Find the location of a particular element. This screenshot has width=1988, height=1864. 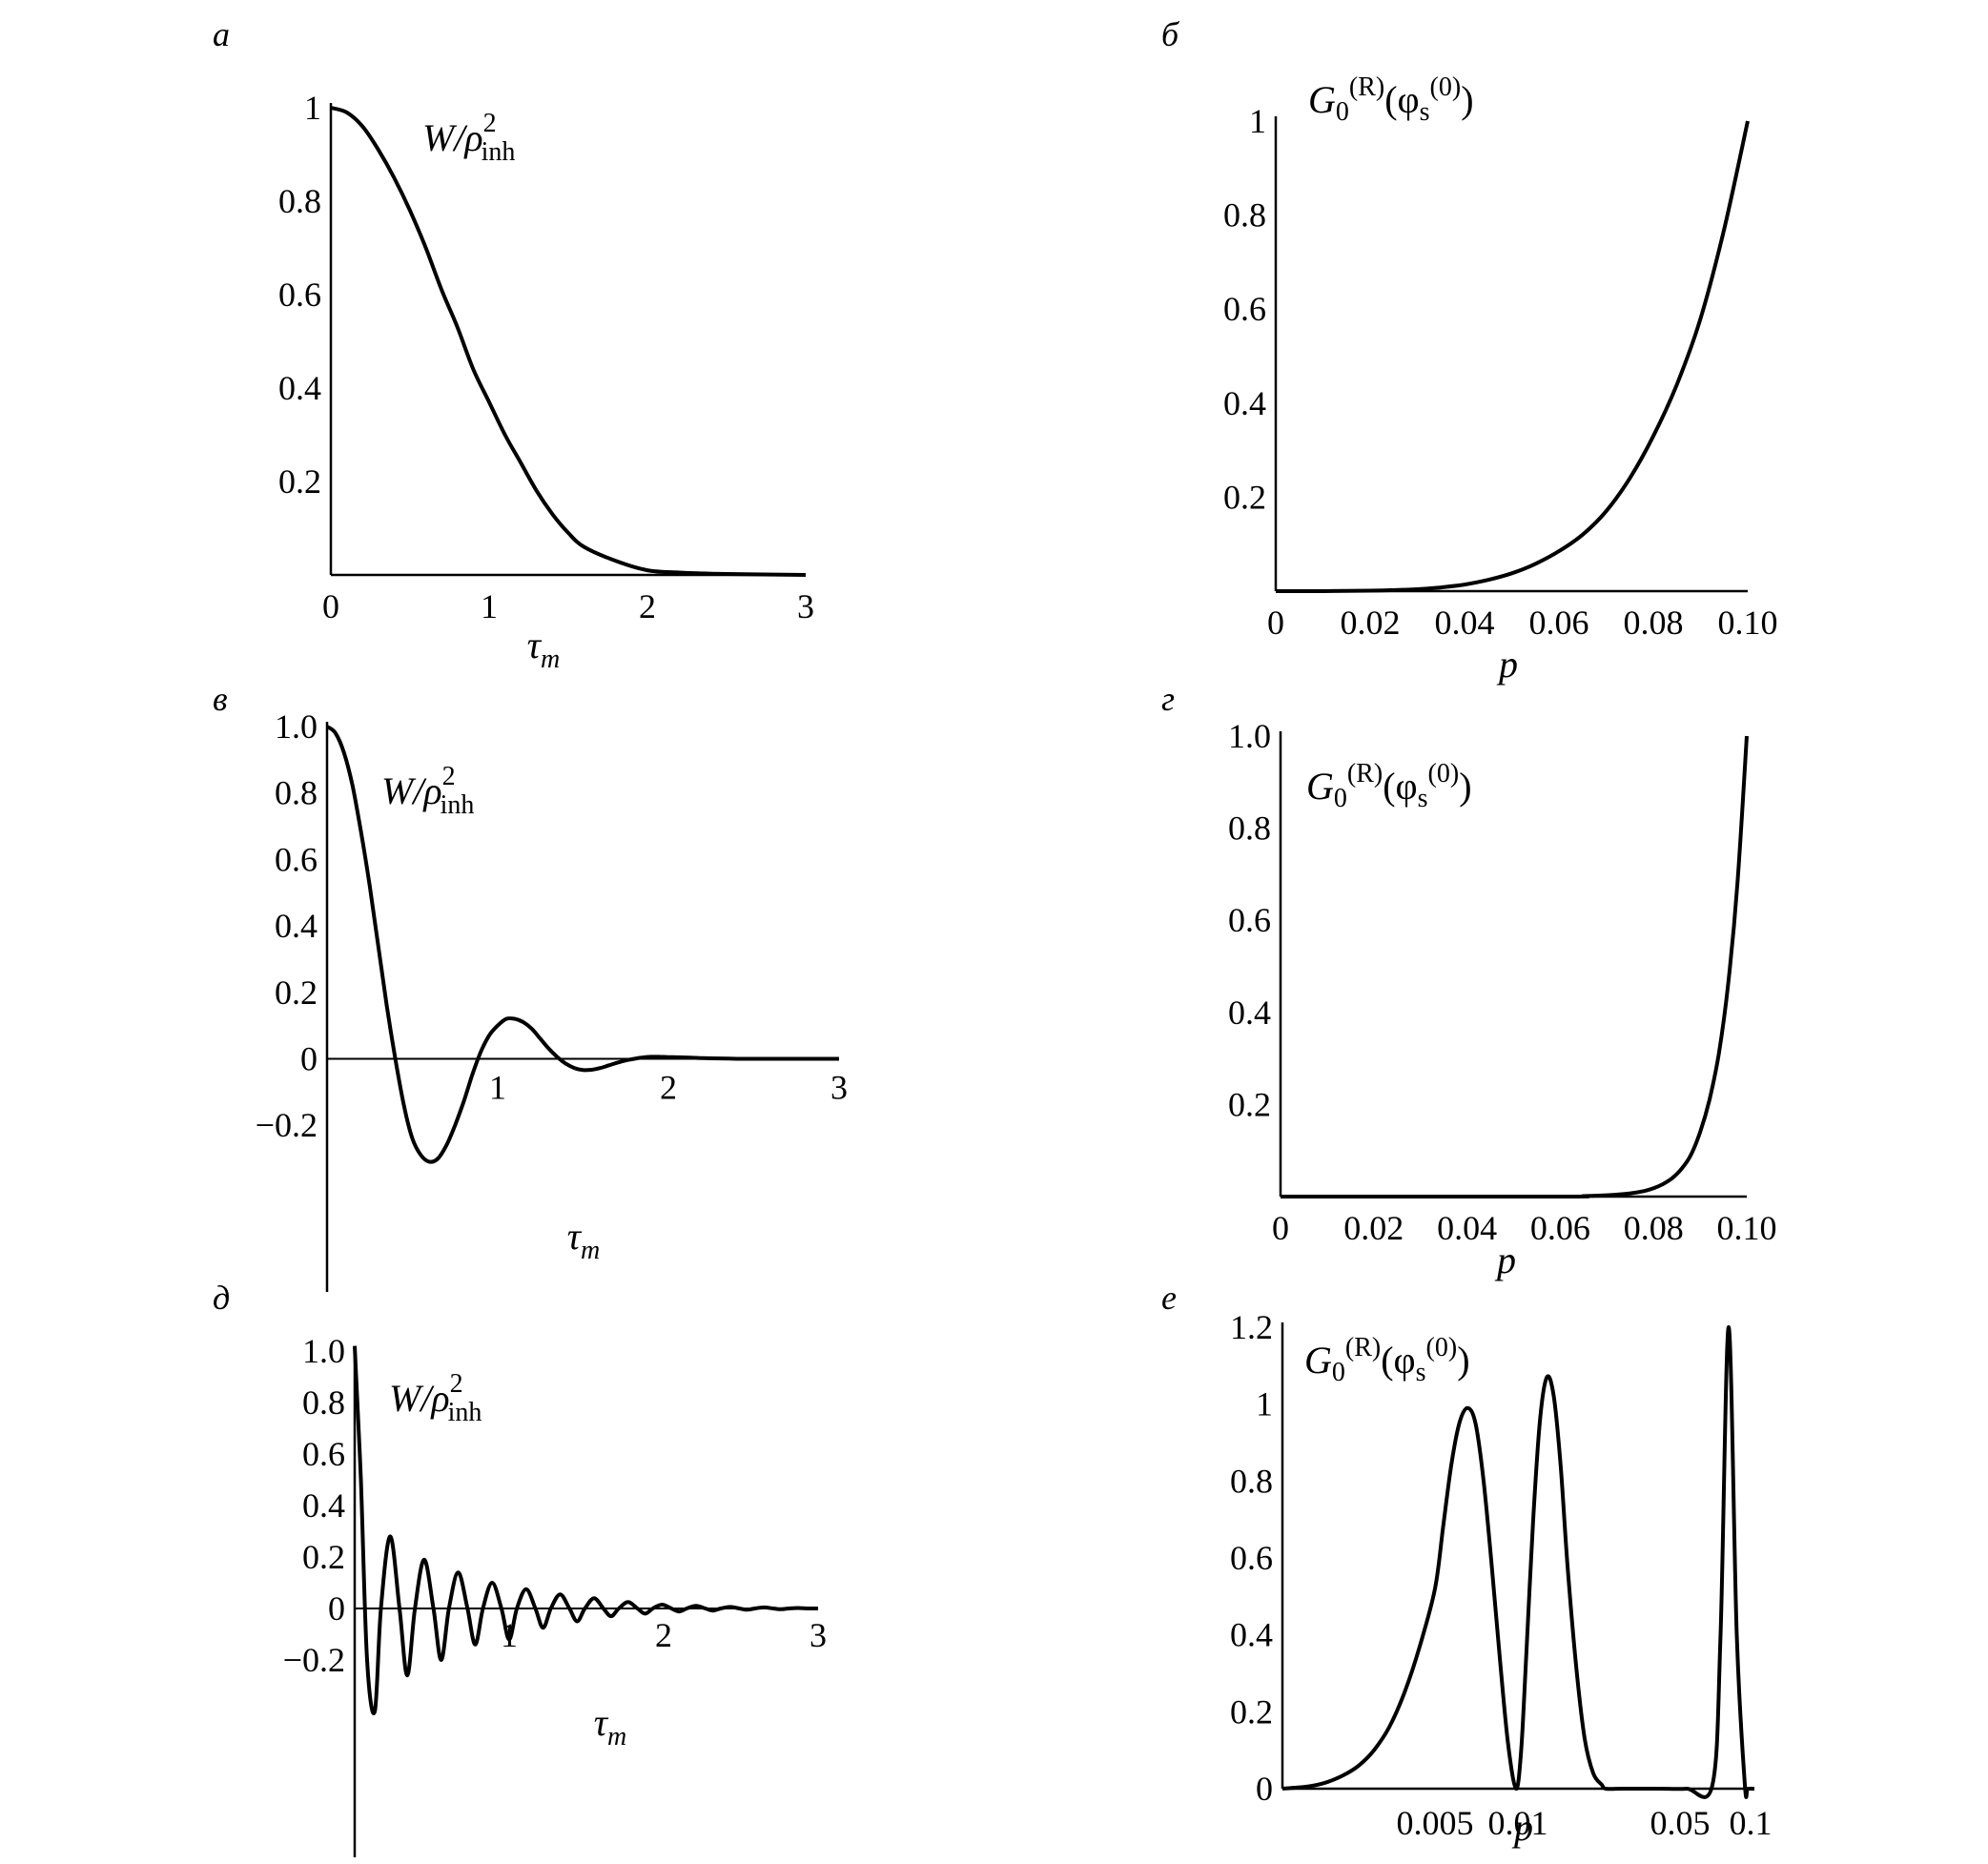

x-tick-label: 0.05 is located at coordinates (1680, 1823).